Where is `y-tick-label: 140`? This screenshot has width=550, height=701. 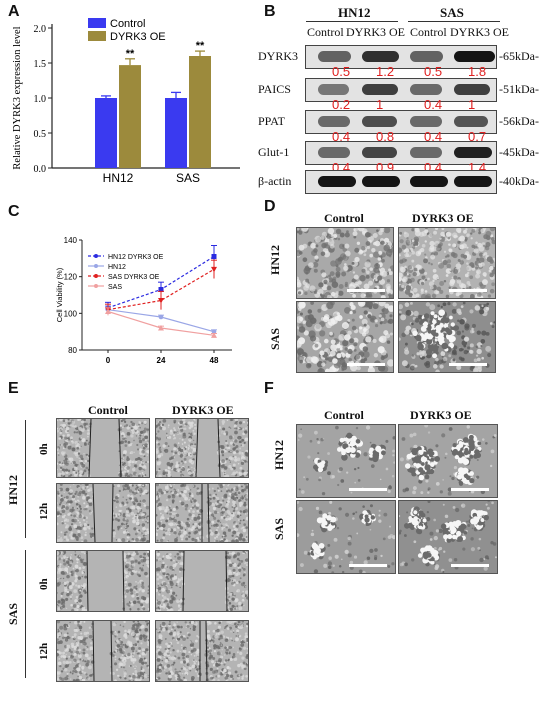 y-tick-label: 140 is located at coordinates (71, 240).